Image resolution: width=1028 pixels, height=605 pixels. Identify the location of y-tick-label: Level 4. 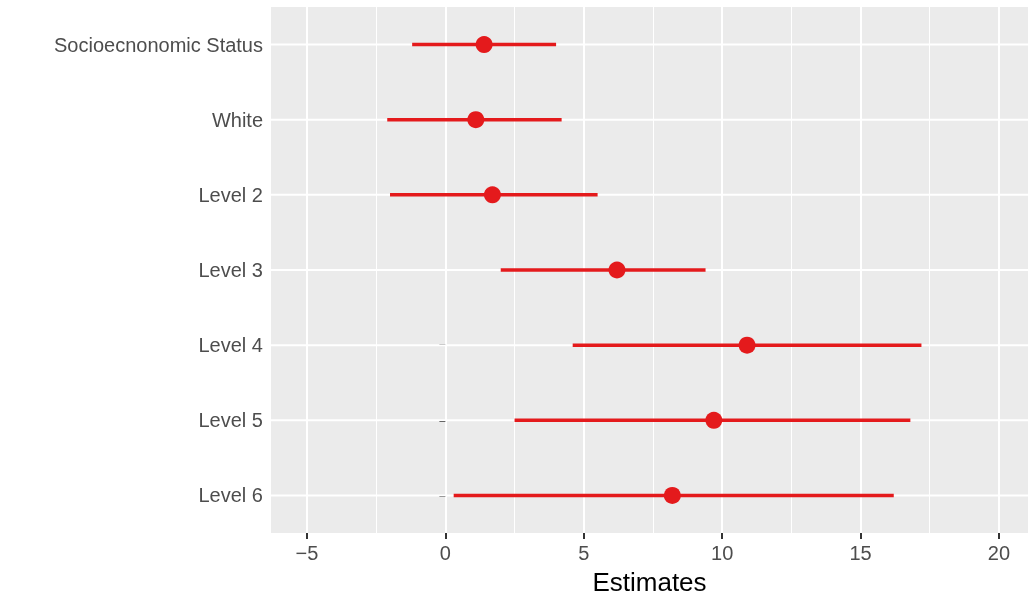
(230, 345).